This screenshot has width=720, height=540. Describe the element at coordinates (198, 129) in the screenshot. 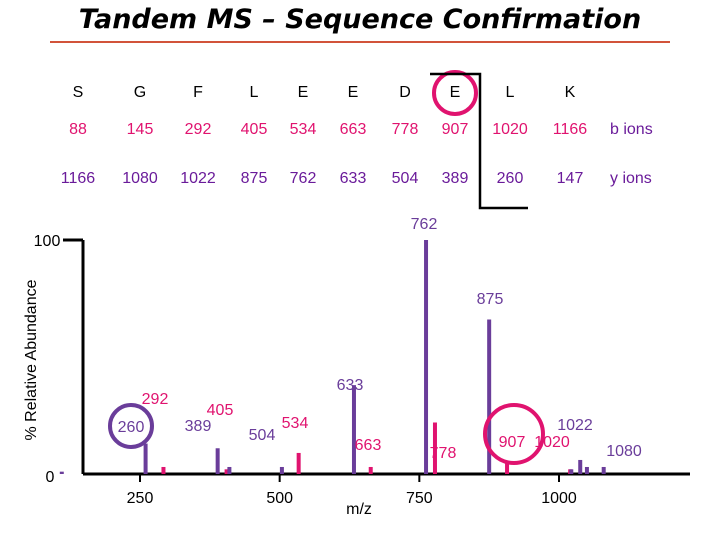

I see `b-ions-cell: 292` at that location.